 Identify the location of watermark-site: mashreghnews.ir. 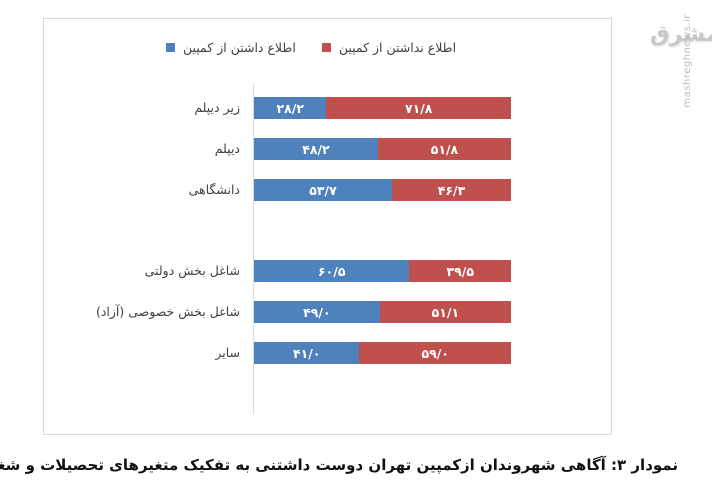
(687, 61).